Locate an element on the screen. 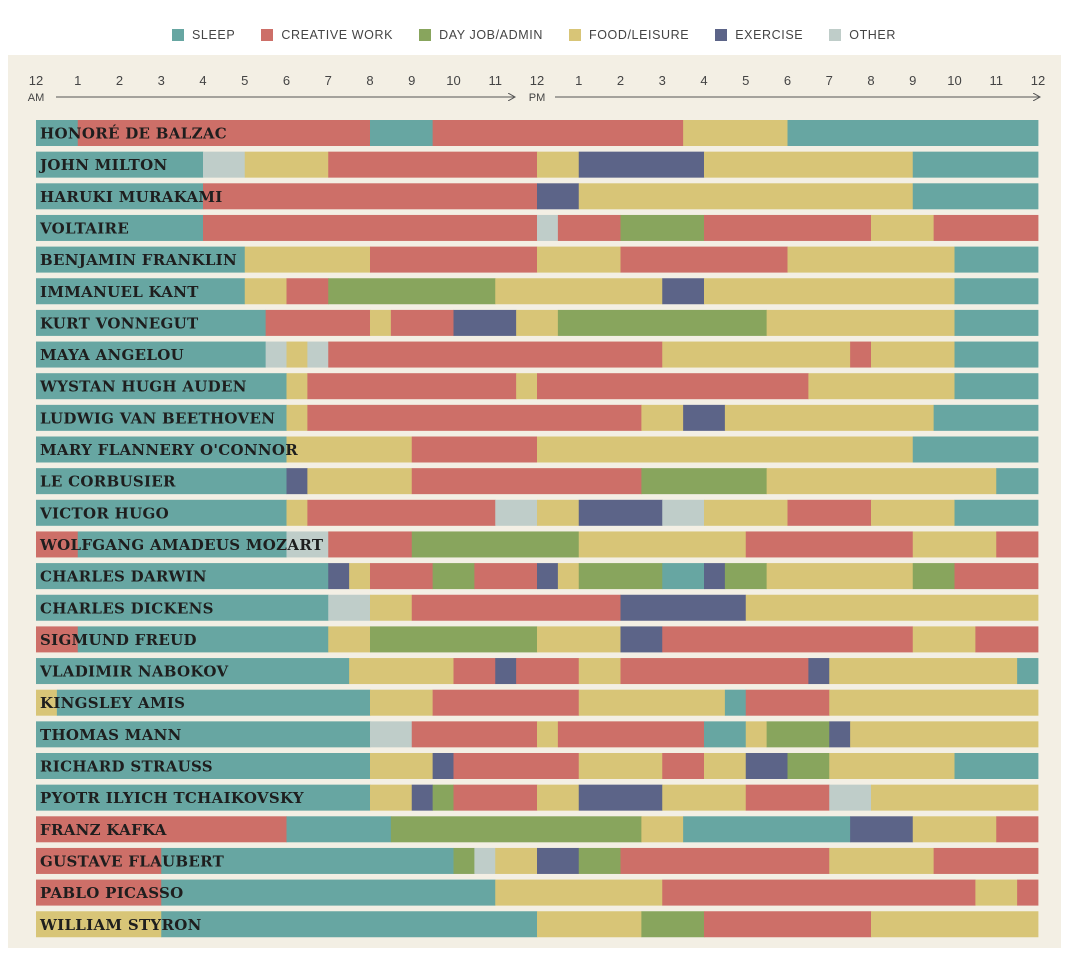 Image resolution: width=1068 pixels, height=954 pixels. legend-label: OTHER is located at coordinates (872, 35).